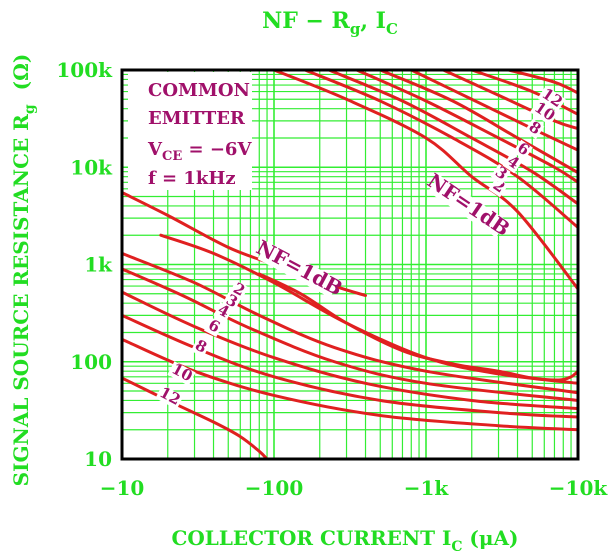  I want to click on y-label-sub: g, so click(30, 109).